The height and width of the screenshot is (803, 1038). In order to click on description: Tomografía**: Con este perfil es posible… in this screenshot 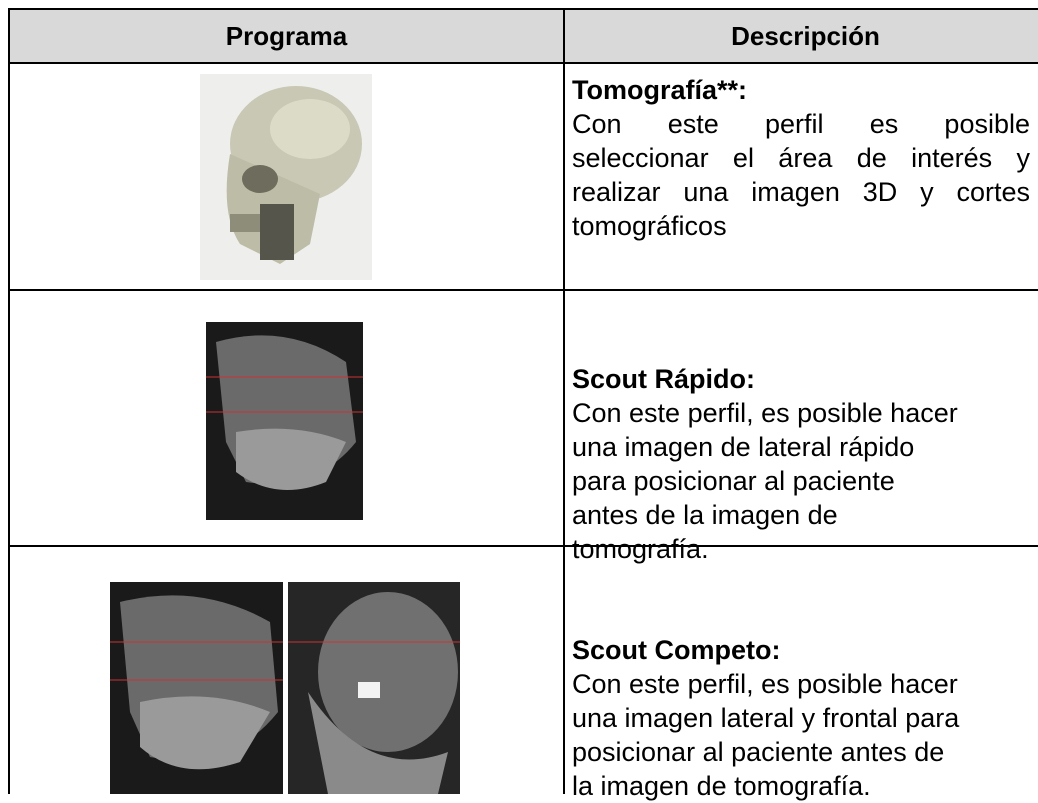, I will do `click(801, 158)`.